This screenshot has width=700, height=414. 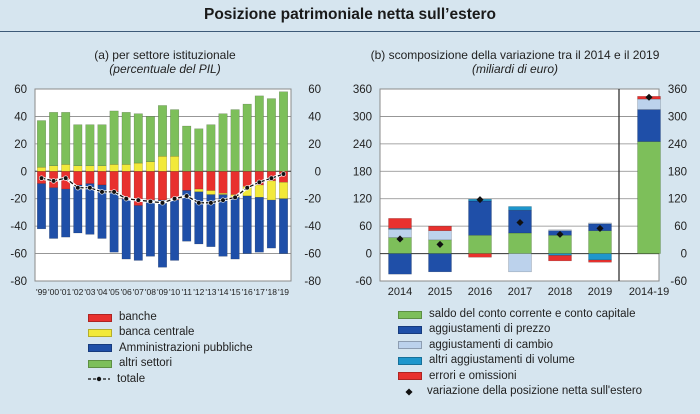 What do you see at coordinates (490, 329) in the screenshot?
I see `legend-label: aggiustamenti di prezzo` at bounding box center [490, 329].